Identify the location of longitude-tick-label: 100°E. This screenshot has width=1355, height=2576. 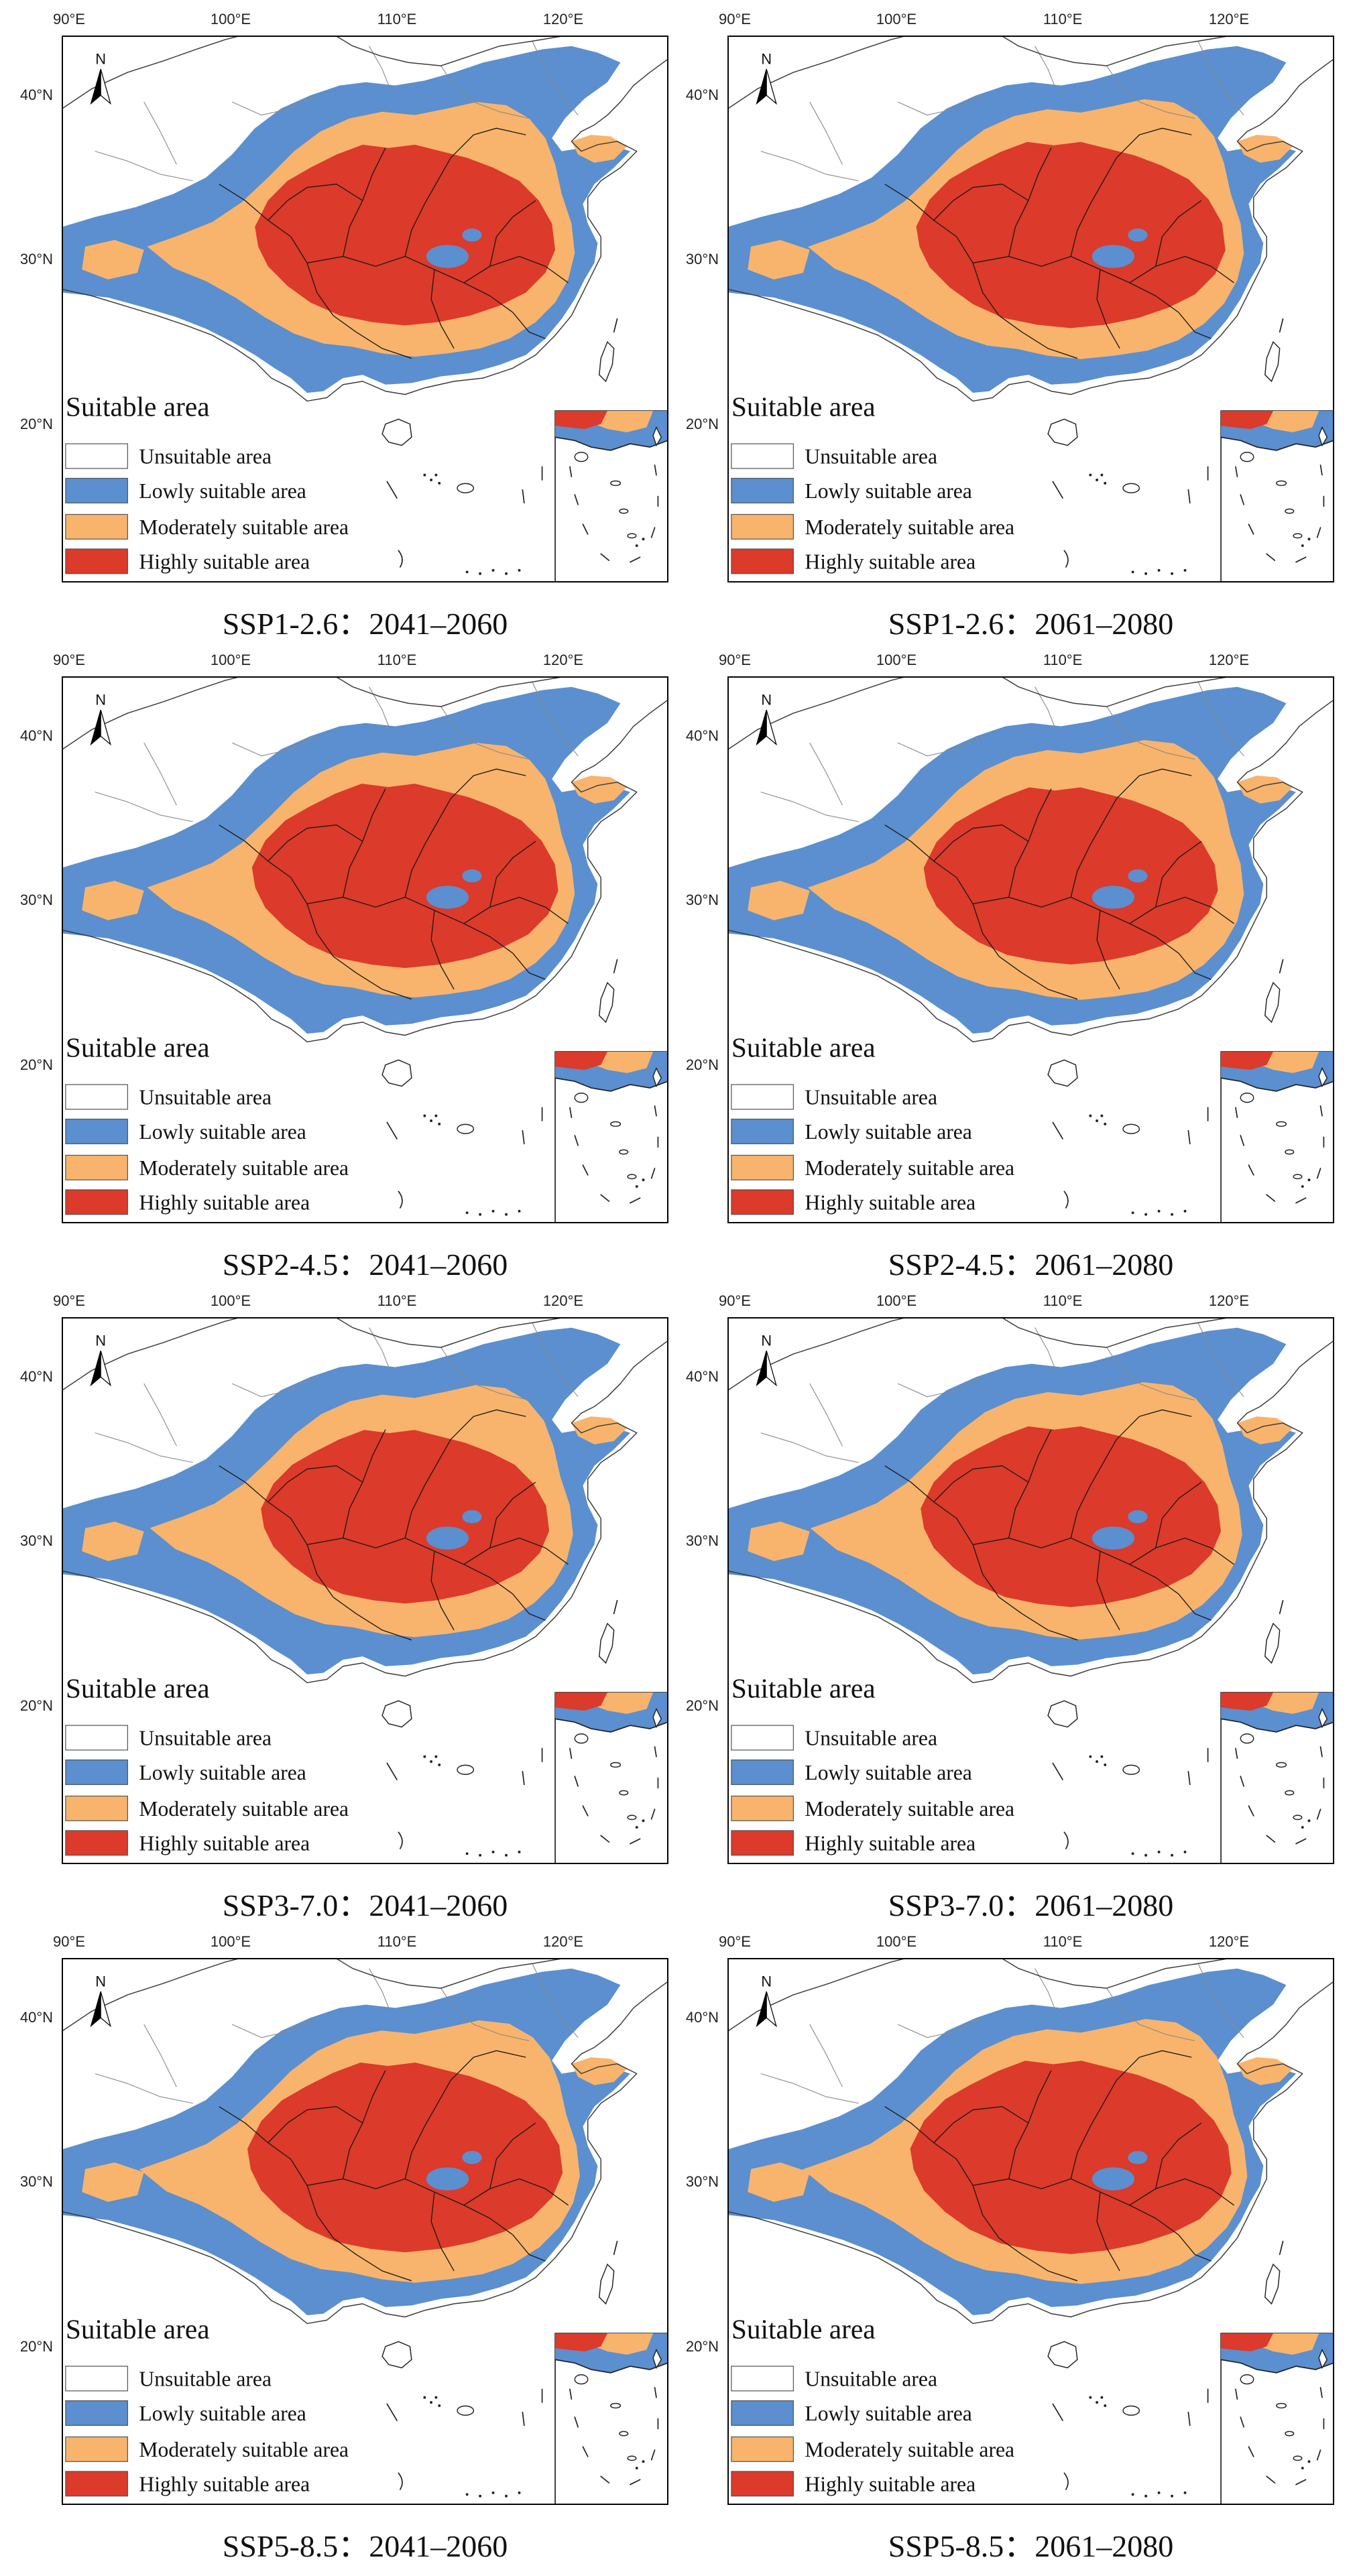
(896, 1300).